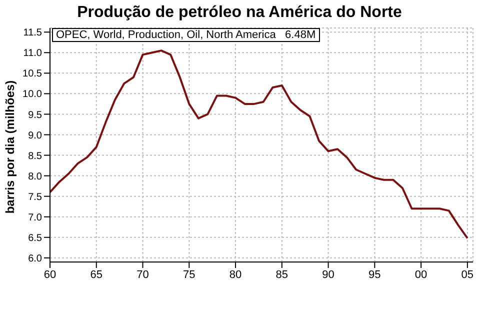 The image size is (479, 320). What do you see at coordinates (282, 274) in the screenshot?
I see `x-tick-label: 85` at bounding box center [282, 274].